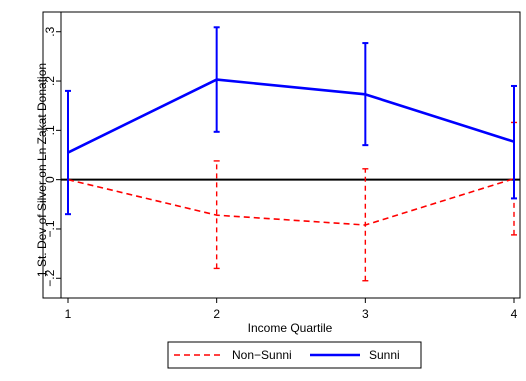 The image size is (526, 381). I want to click on x-tick-label: 3, so click(365, 314).